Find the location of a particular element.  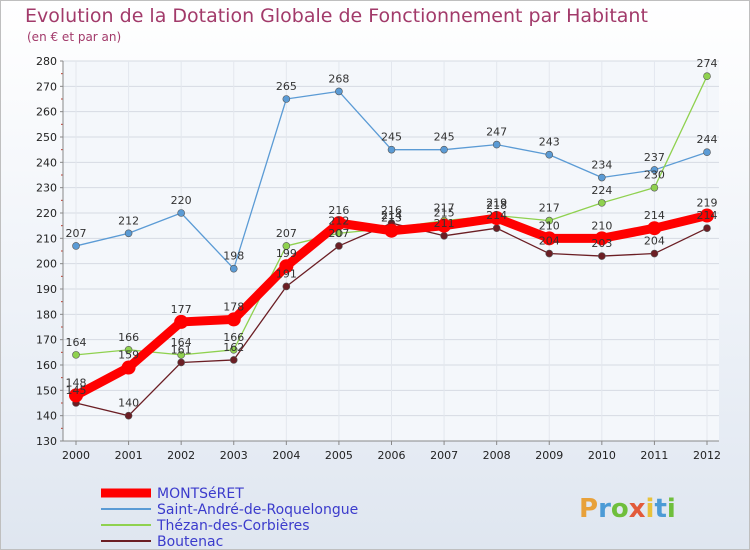

data-label: 234 is located at coordinates (601, 165).